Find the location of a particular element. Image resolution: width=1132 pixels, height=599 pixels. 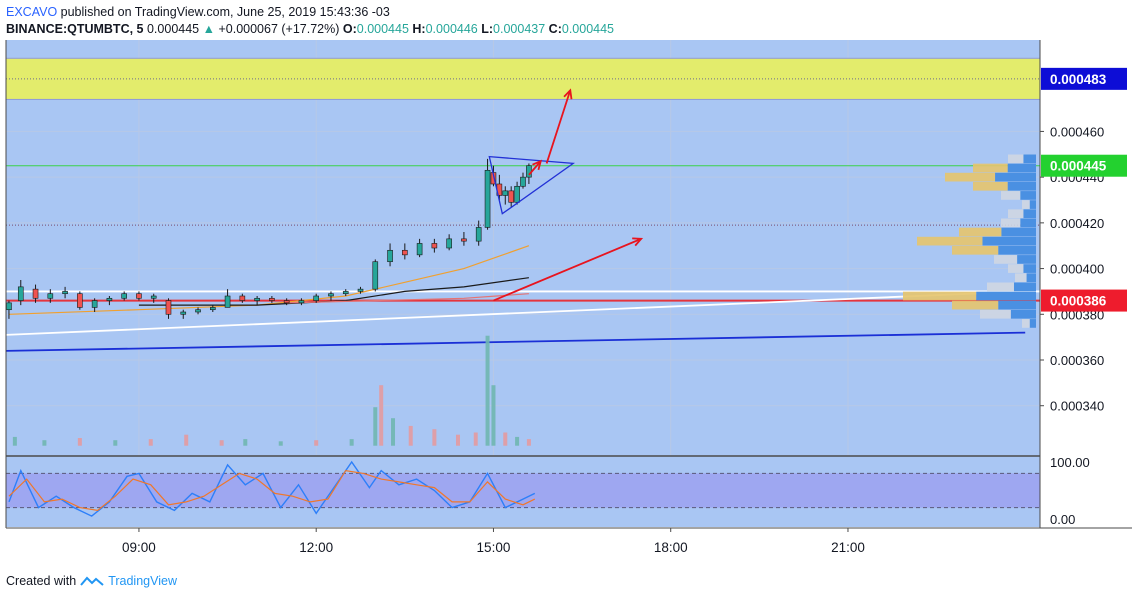

stochastic-band is located at coordinates (523, 490).